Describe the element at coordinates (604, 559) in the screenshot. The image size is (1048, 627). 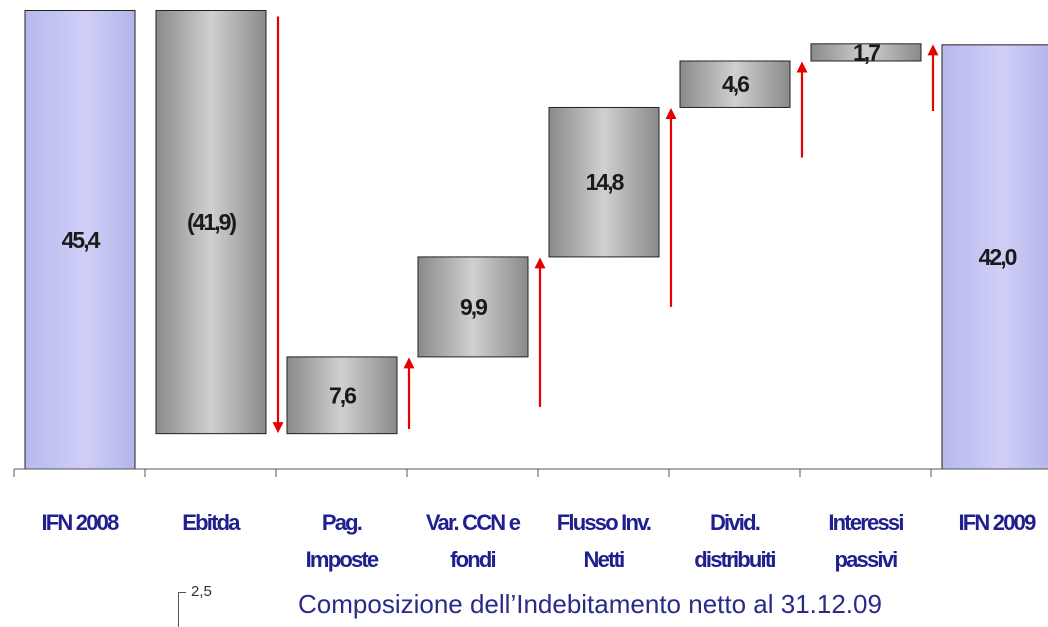
I see `category-label: Netti` at that location.